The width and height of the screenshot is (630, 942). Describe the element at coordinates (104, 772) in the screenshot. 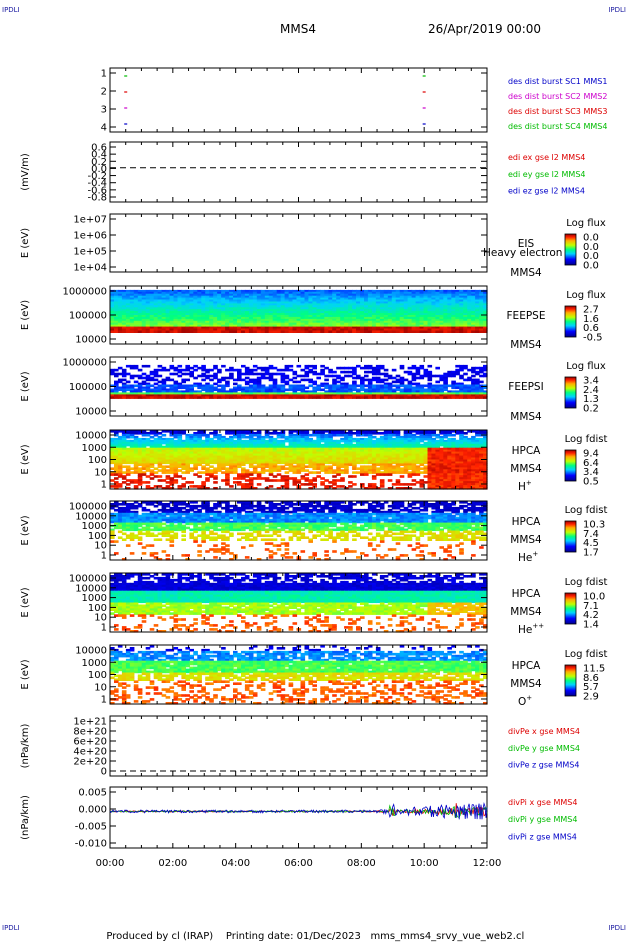

I see `y-tick-label-divpe: 0` at that location.